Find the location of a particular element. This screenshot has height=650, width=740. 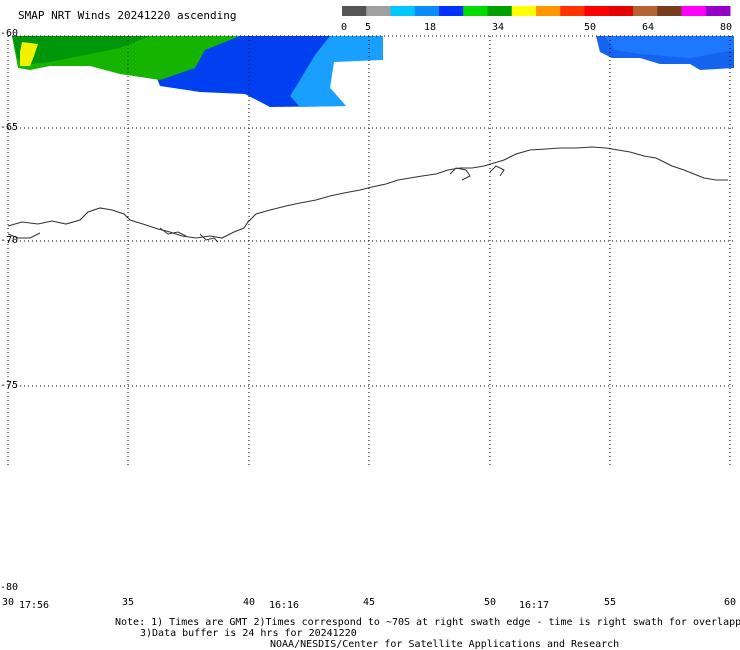

colorbar-tick-label: 50 is located at coordinates (590, 27).